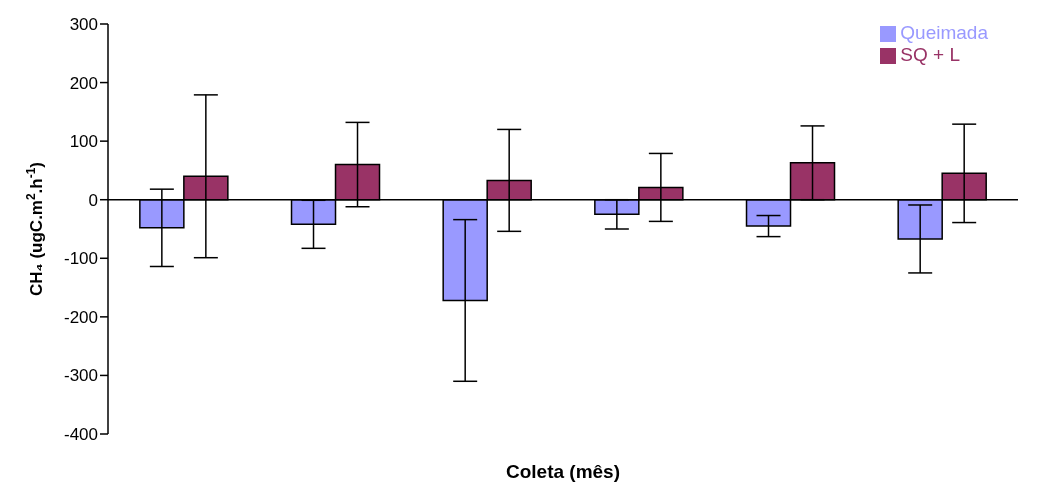  I want to click on legend-label: SQ + L, so click(930, 54).